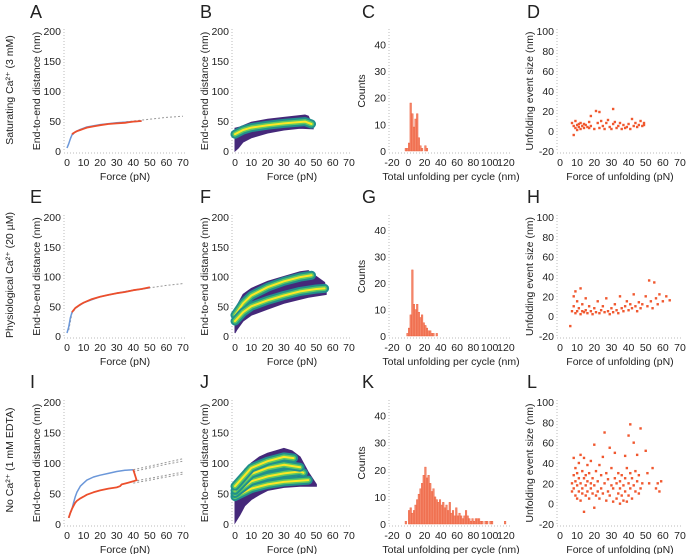 This screenshot has width=688, height=554. What do you see at coordinates (300, 163) in the screenshot?
I see `x-tick-label: 40` at bounding box center [300, 163].